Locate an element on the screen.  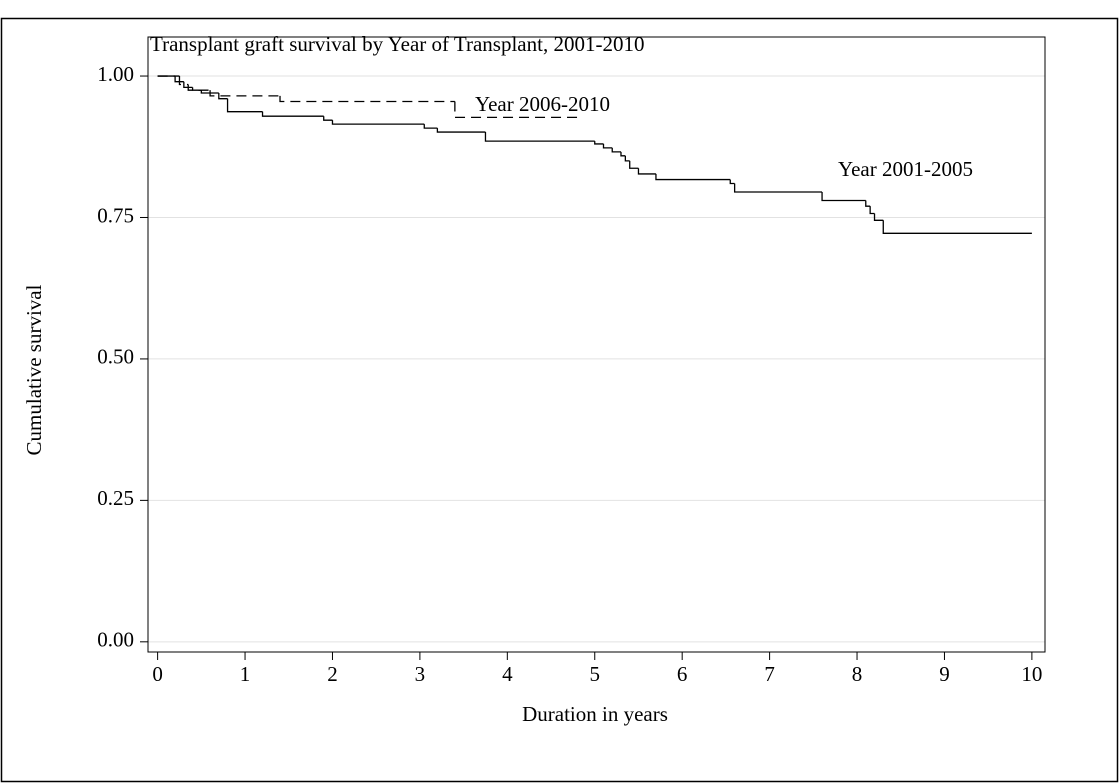
x-tick-label: 8 is located at coordinates (857, 674).